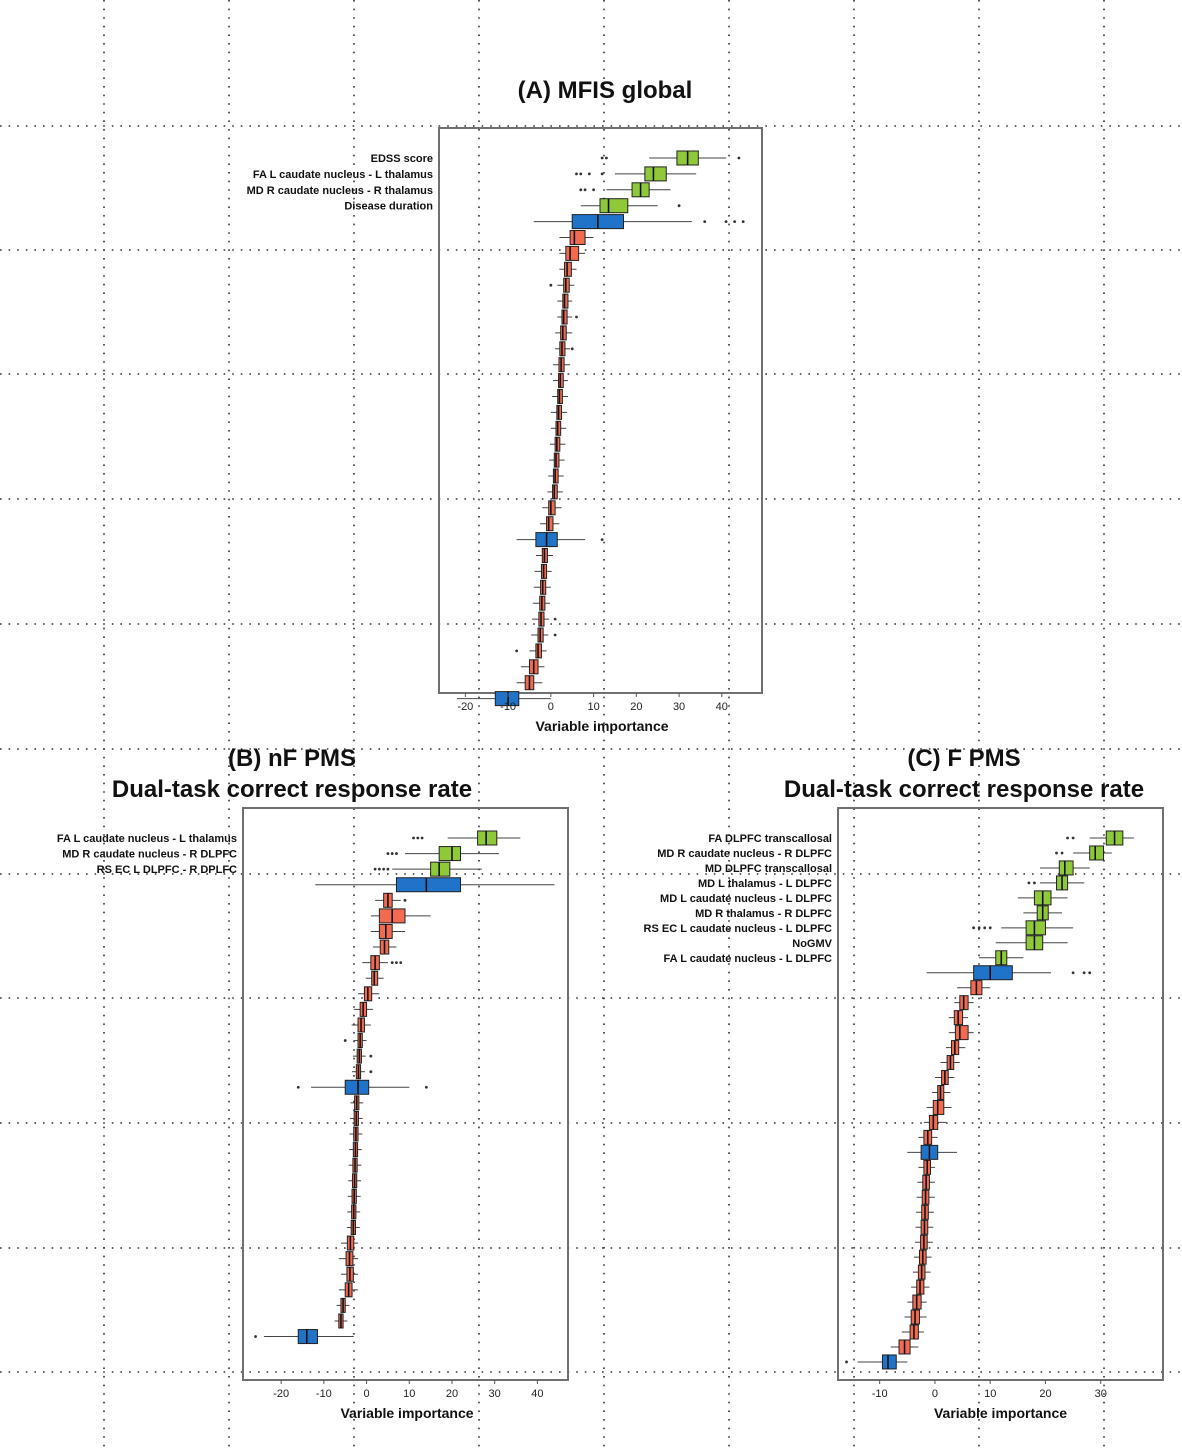  I want to click on variable-label: MD R thalamus - R DLPFC, so click(763, 914).